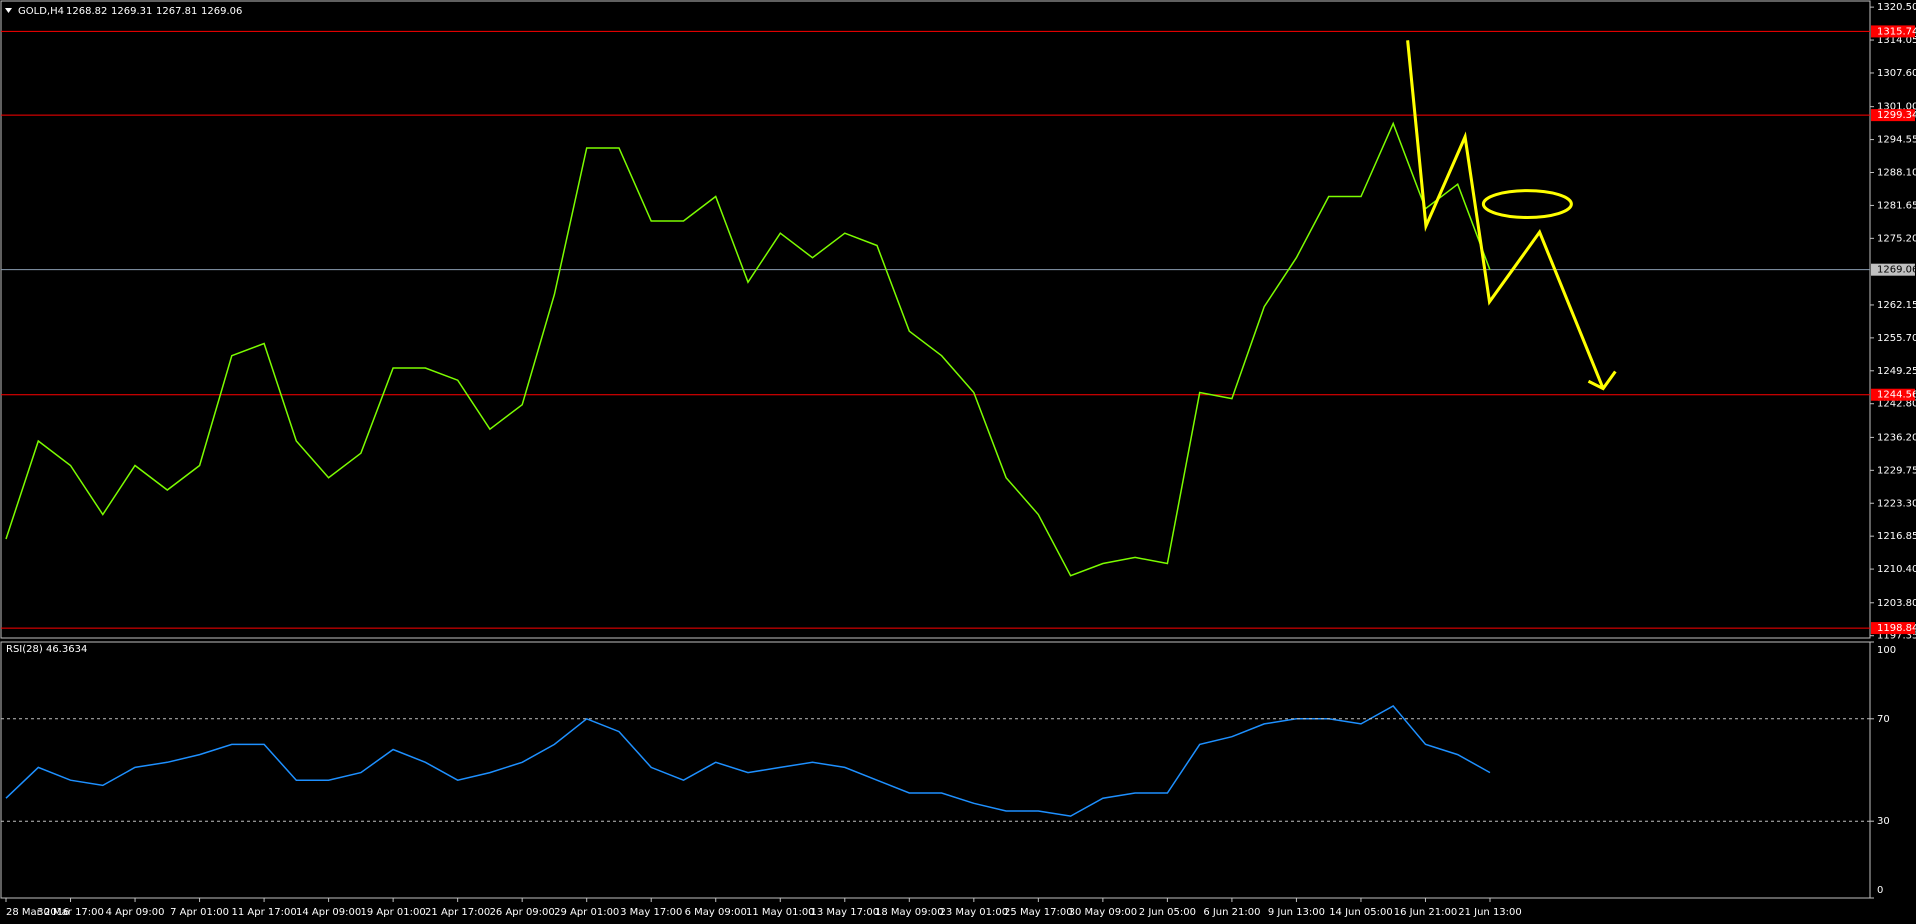 Image resolution: width=1916 pixels, height=924 pixels. I want to click on quote-open: 1268.82, so click(86, 11).